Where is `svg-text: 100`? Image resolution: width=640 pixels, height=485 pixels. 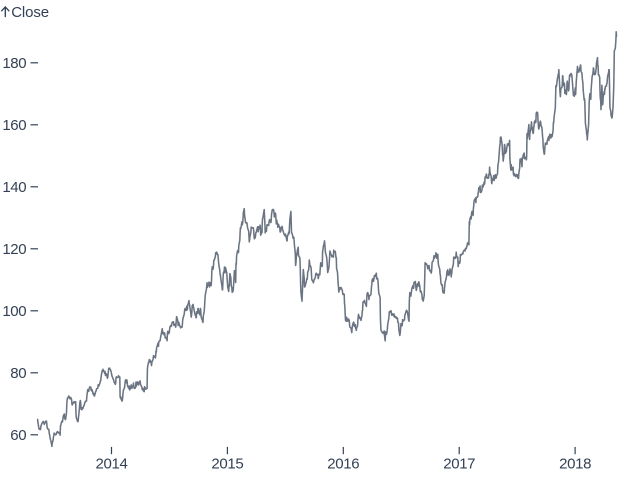
svg-text: 100 is located at coordinates (14, 311).